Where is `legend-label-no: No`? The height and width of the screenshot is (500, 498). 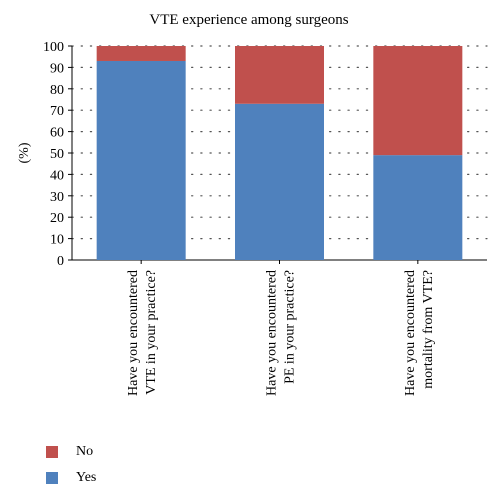 legend-label-no: No is located at coordinates (85, 451).